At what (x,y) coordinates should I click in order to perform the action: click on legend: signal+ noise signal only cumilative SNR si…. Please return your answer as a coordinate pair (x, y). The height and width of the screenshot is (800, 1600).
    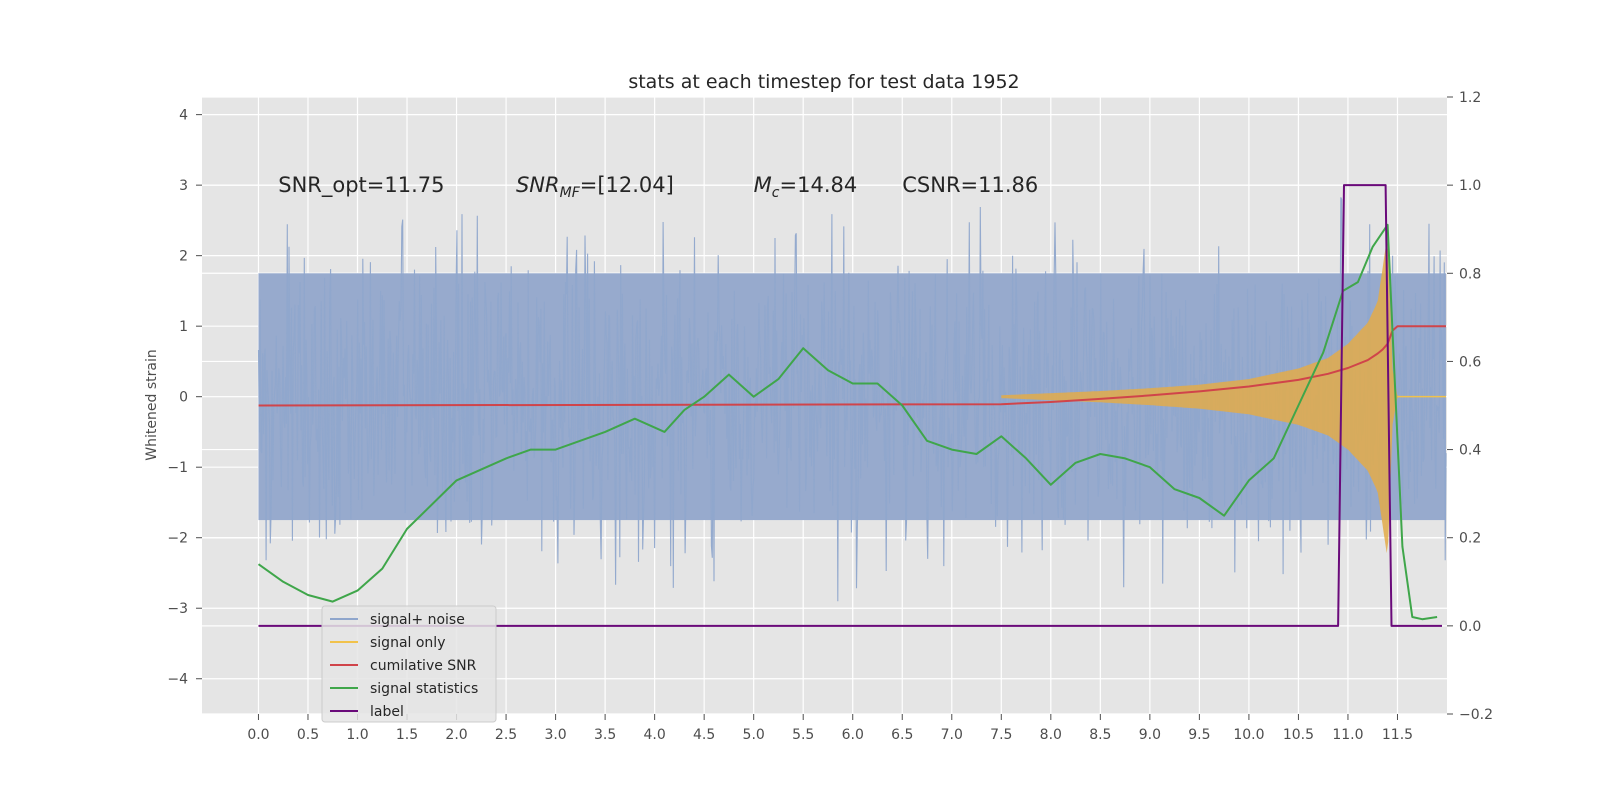
    Looking at the image, I should click on (409, 664).